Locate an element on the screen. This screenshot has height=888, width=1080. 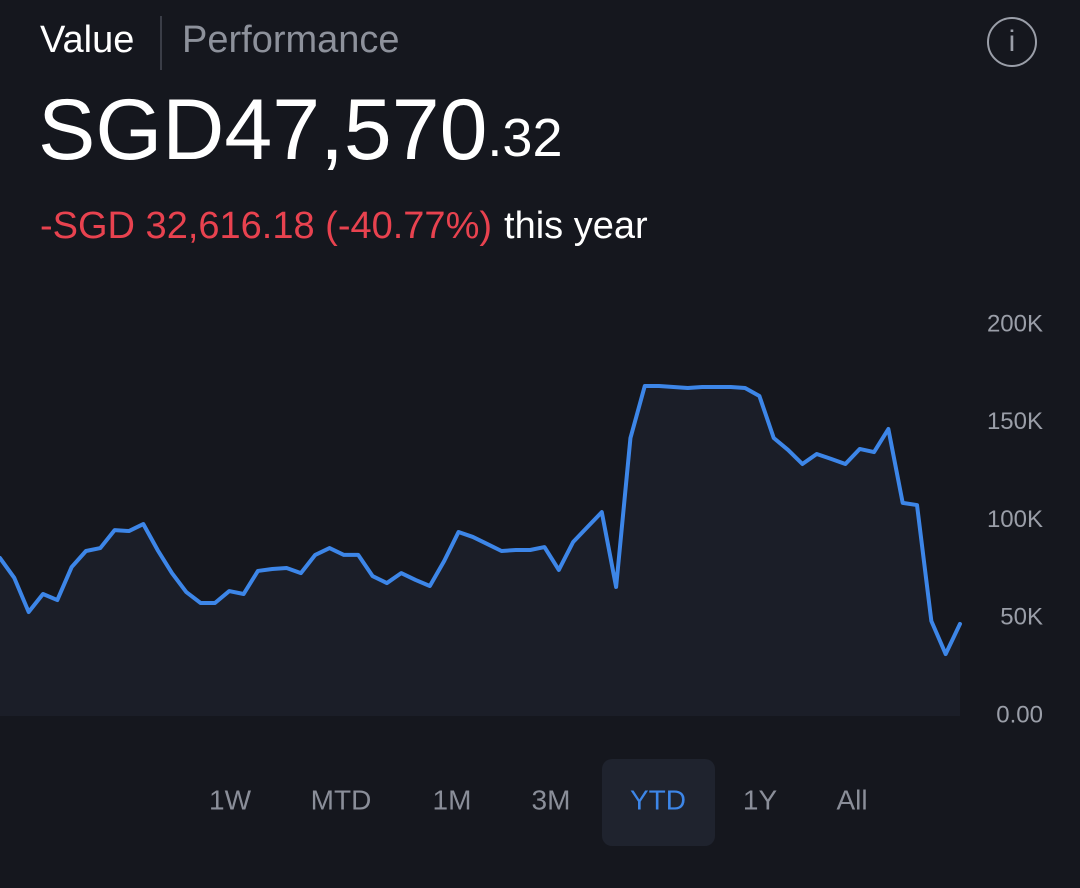
value-main: SGD47,570 is located at coordinates (262, 130).